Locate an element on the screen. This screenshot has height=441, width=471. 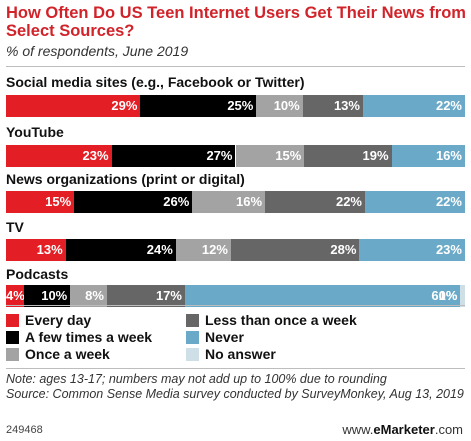
top-divider is located at coordinates (235, 66).